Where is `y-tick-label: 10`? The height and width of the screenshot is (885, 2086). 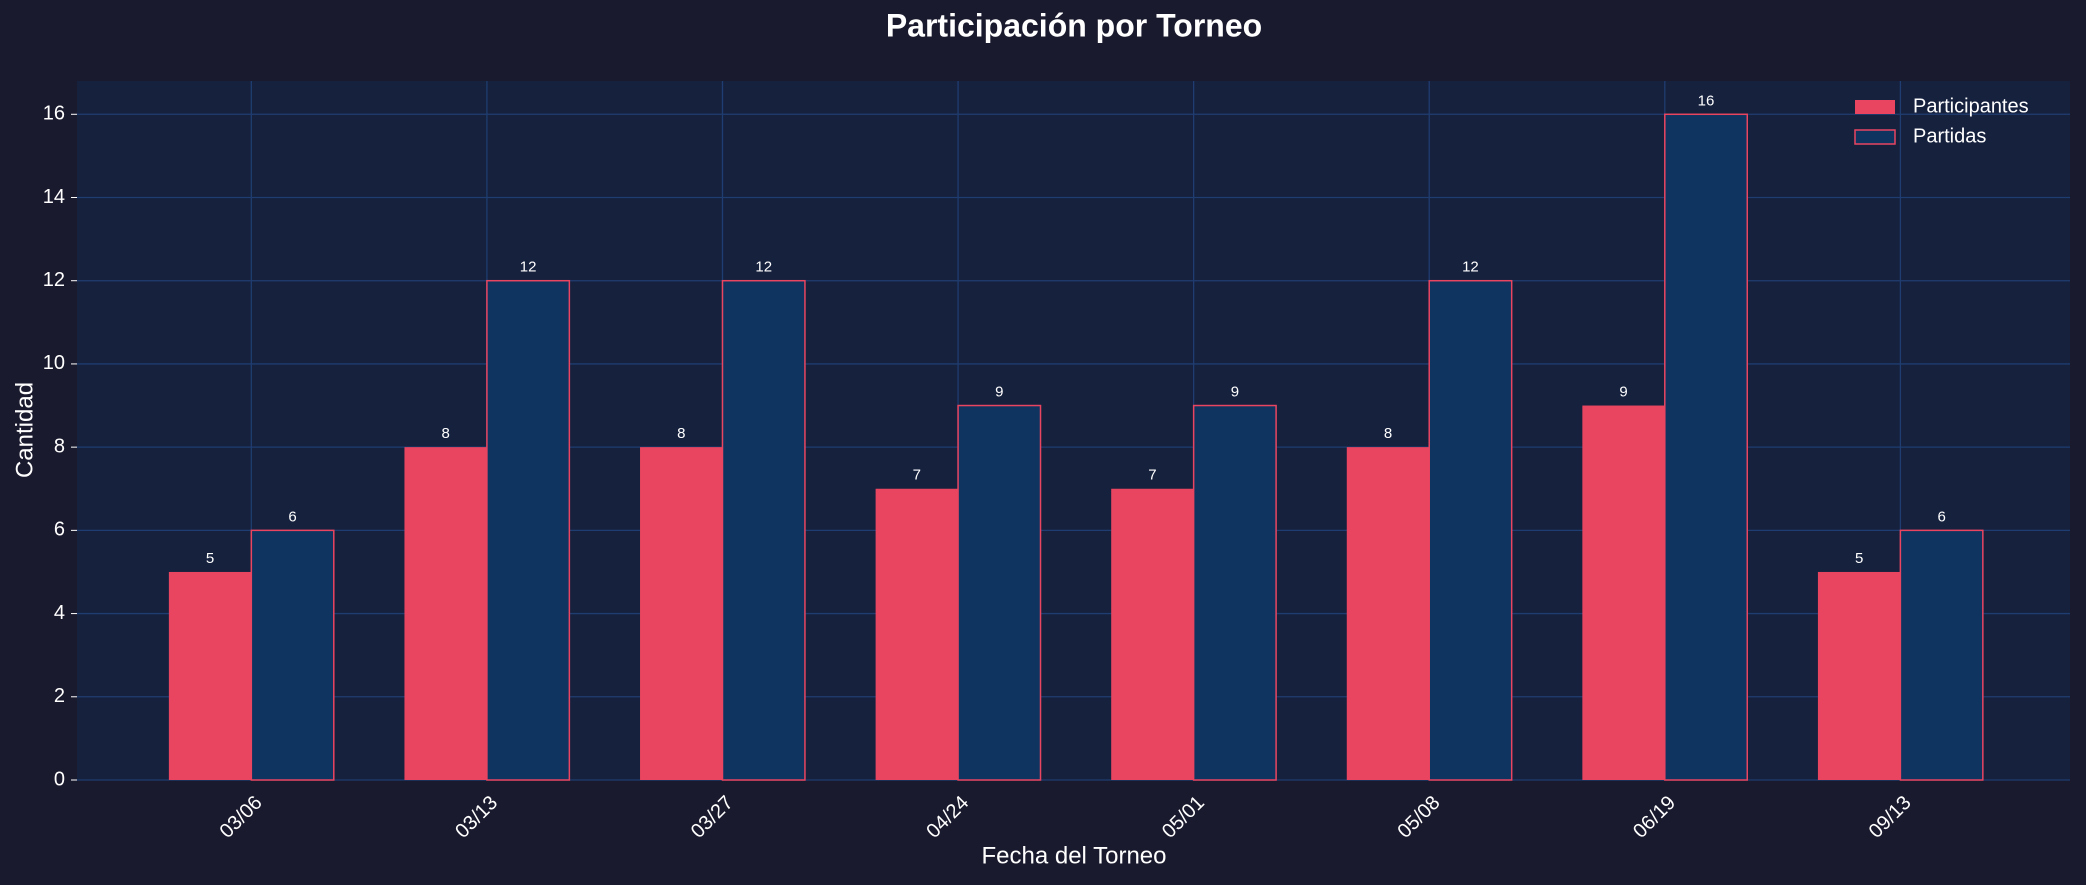 y-tick-label: 10 is located at coordinates (54, 363).